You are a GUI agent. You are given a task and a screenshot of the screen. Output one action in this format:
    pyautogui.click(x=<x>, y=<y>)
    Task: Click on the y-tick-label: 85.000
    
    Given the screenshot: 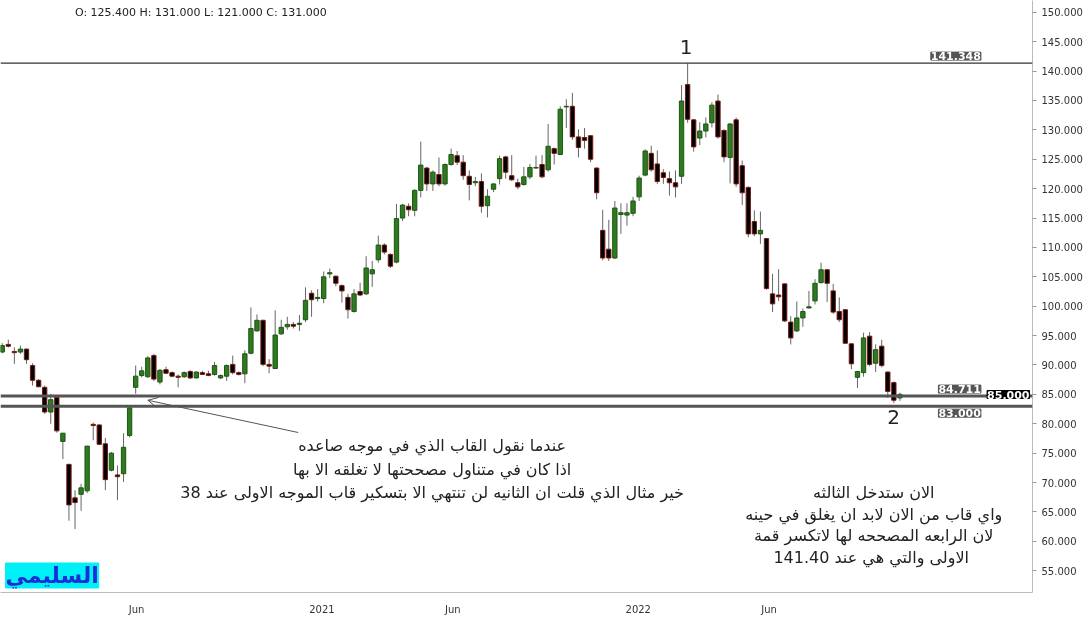 What is the action you would take?
    pyautogui.click(x=1059, y=395)
    